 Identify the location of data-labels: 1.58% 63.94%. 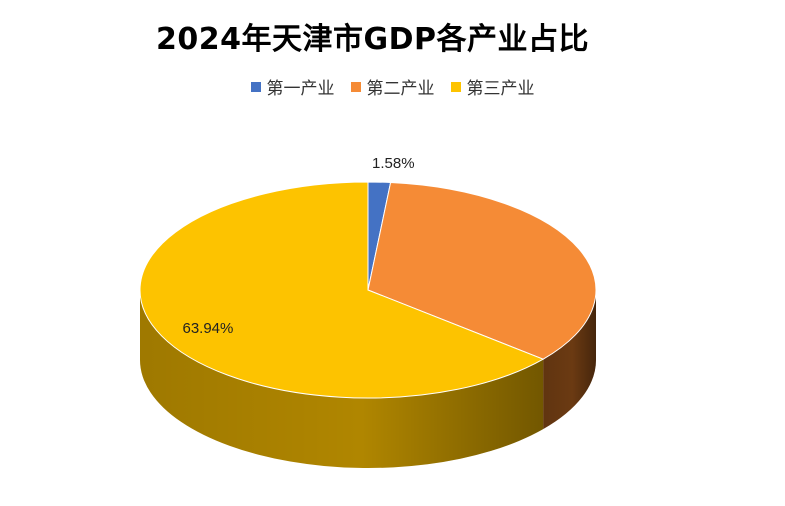
(298, 246).